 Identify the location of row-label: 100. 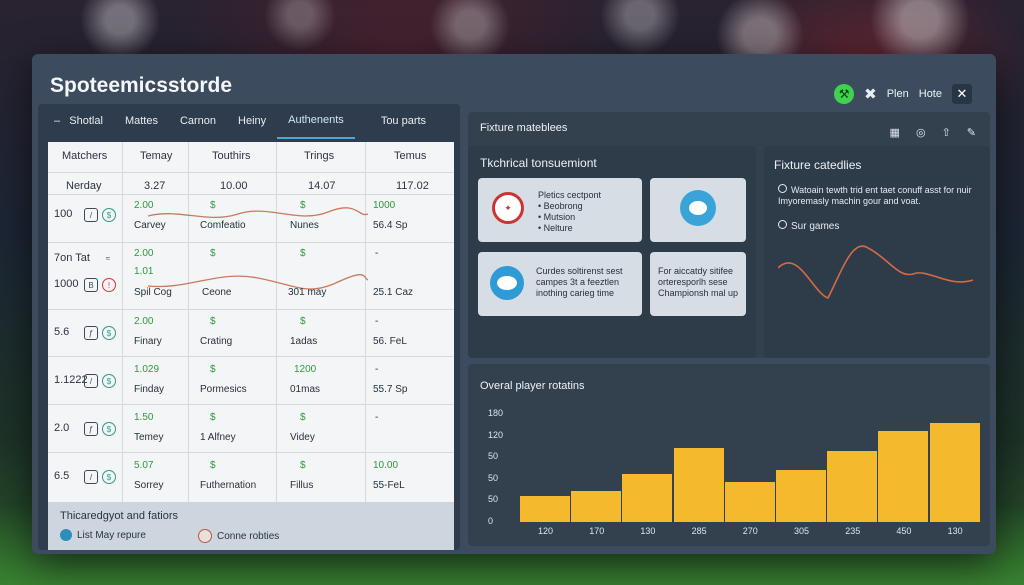
(63, 214).